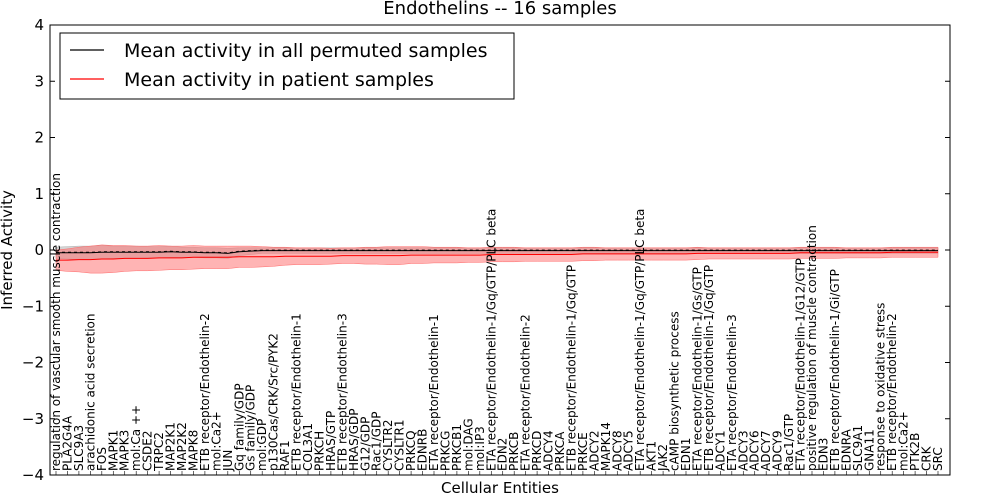 The height and width of the screenshot is (500, 1000). Describe the element at coordinates (801, 364) in the screenshot. I see `entity-label: ETA receptor/Endothelin-1/G12/GTP` at that location.